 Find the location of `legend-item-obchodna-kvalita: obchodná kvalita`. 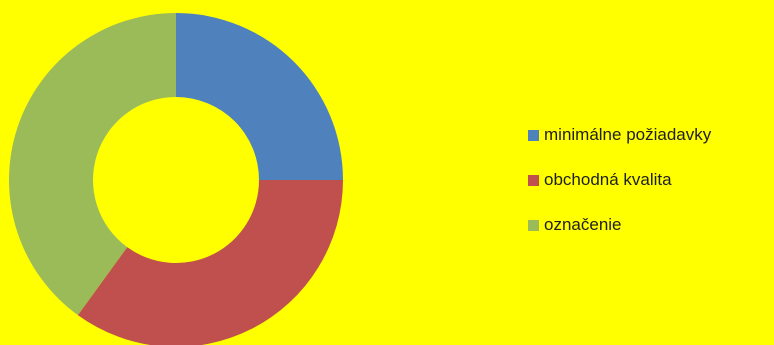

legend-item-obchodna-kvalita: obchodná kvalita is located at coordinates (651, 180).